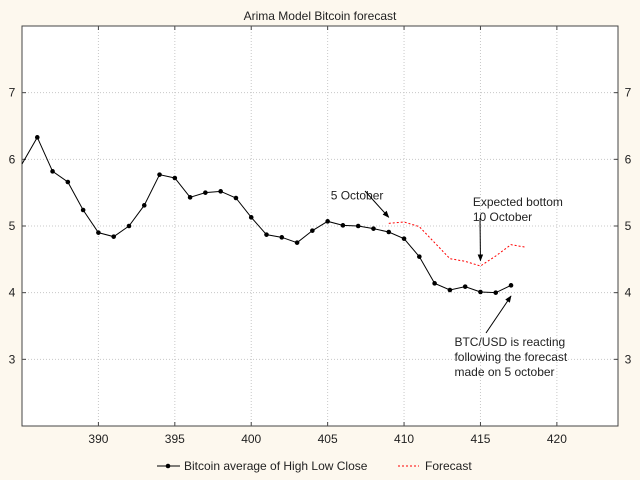 This screenshot has height=480, width=640. What do you see at coordinates (175, 439) in the screenshot?
I see `x-tick-label: 395` at bounding box center [175, 439].